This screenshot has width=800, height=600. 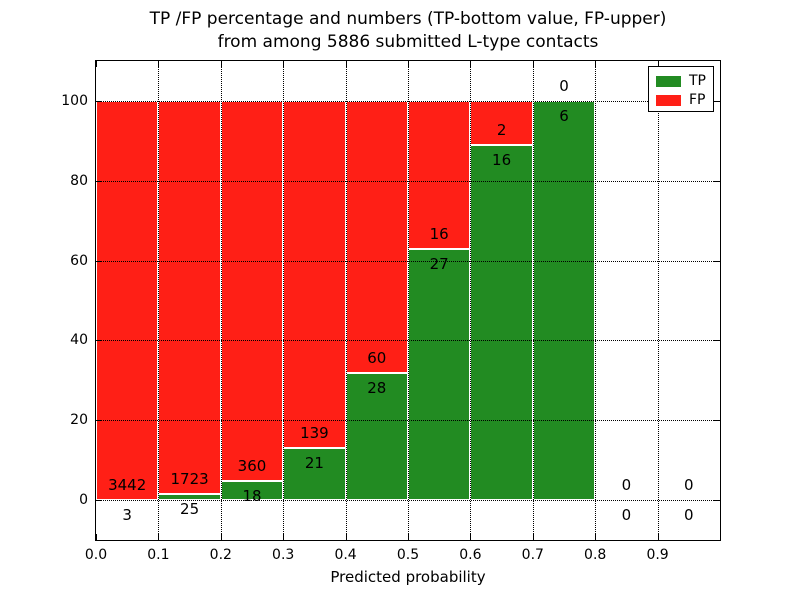 What do you see at coordinates (377, 388) in the screenshot?
I see `count-label-tp: 28` at bounding box center [377, 388].